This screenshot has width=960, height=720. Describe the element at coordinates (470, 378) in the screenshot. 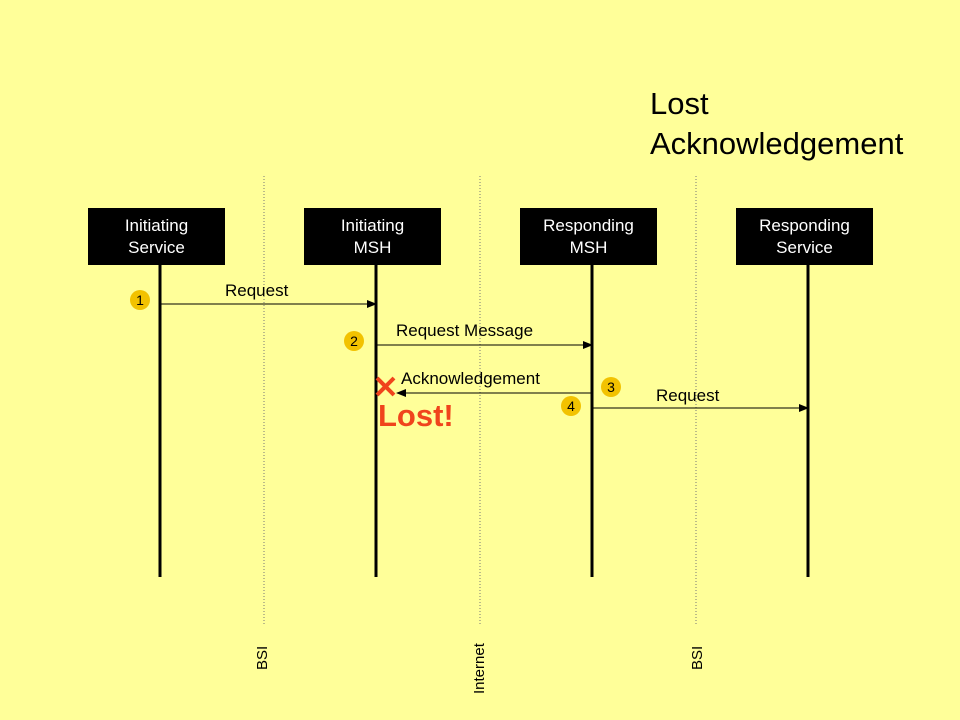

I see `message-label-acknowledgement: Acknowledgement` at that location.